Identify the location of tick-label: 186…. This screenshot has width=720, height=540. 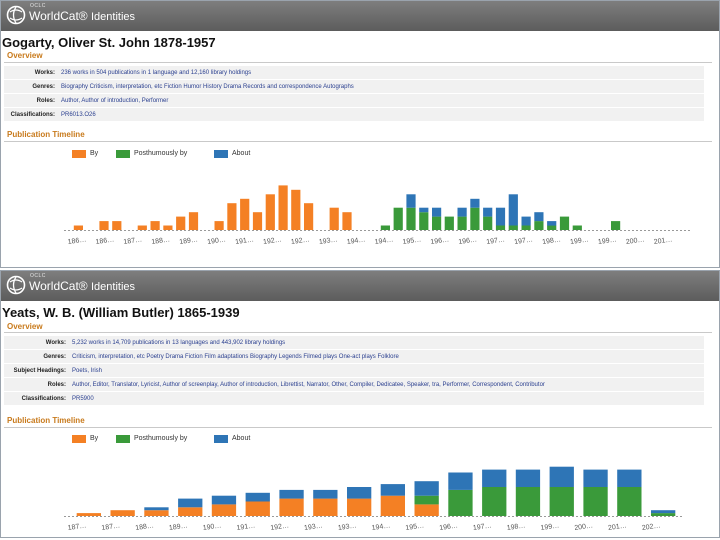
(104, 241).